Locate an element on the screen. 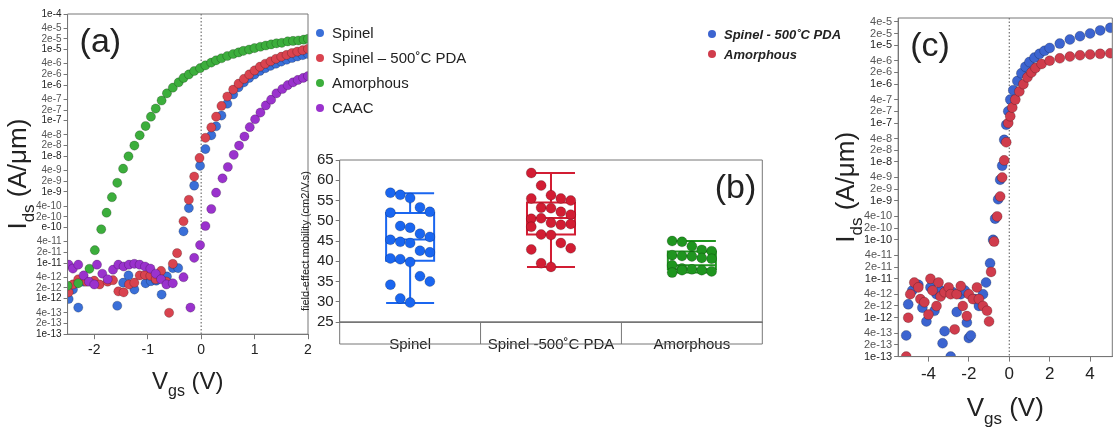 This screenshot has height=428, width=1118. y-tick-label: 40 is located at coordinates (325, 260).